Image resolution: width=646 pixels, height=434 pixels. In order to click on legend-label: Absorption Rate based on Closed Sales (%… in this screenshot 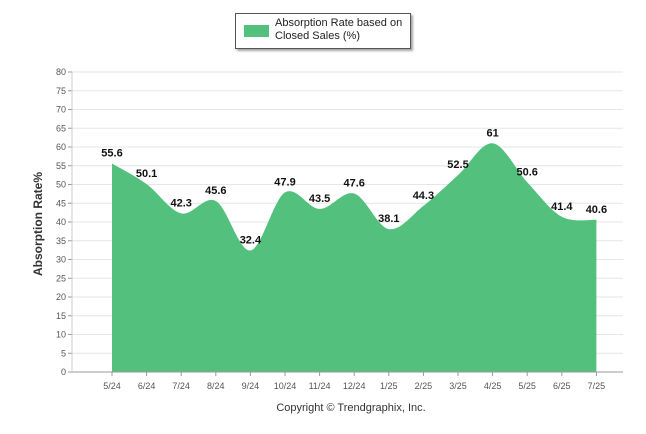, I will do `click(339, 29)`.